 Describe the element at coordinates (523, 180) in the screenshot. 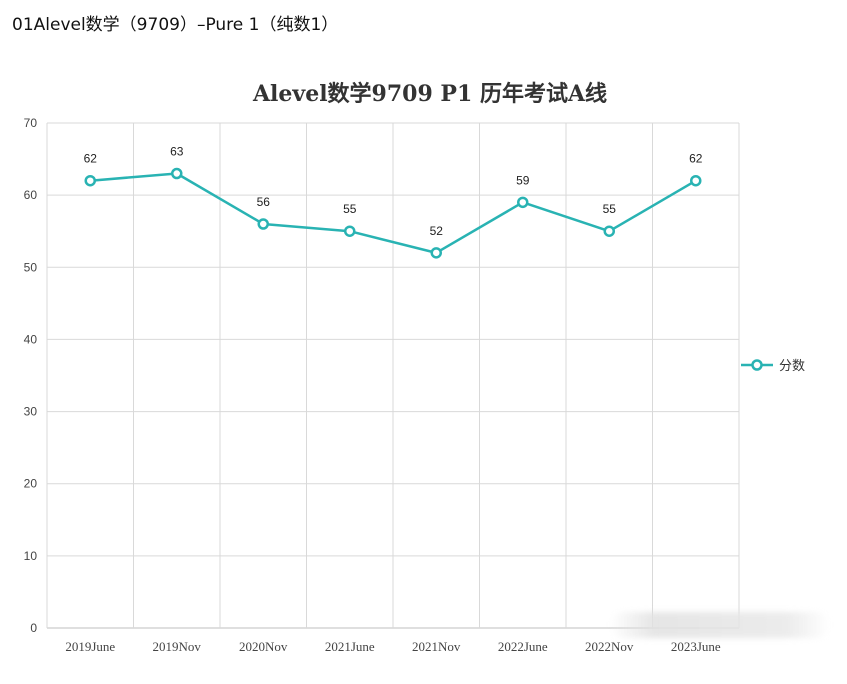

I see `data-label: 59` at that location.